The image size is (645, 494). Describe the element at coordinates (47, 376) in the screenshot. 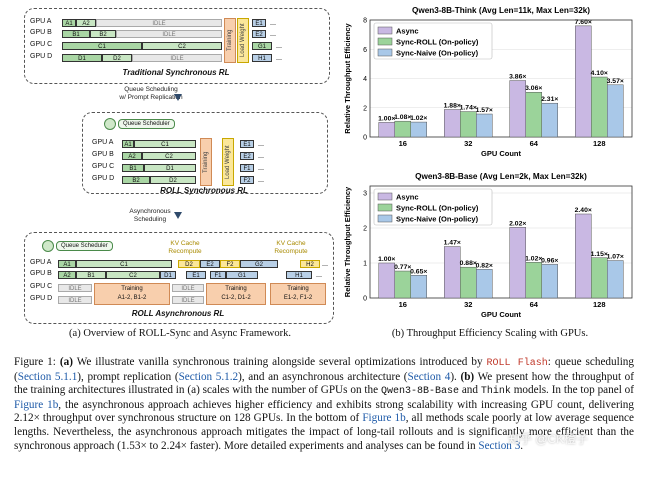

I see `section-link: Section 5.1.1` at that location.